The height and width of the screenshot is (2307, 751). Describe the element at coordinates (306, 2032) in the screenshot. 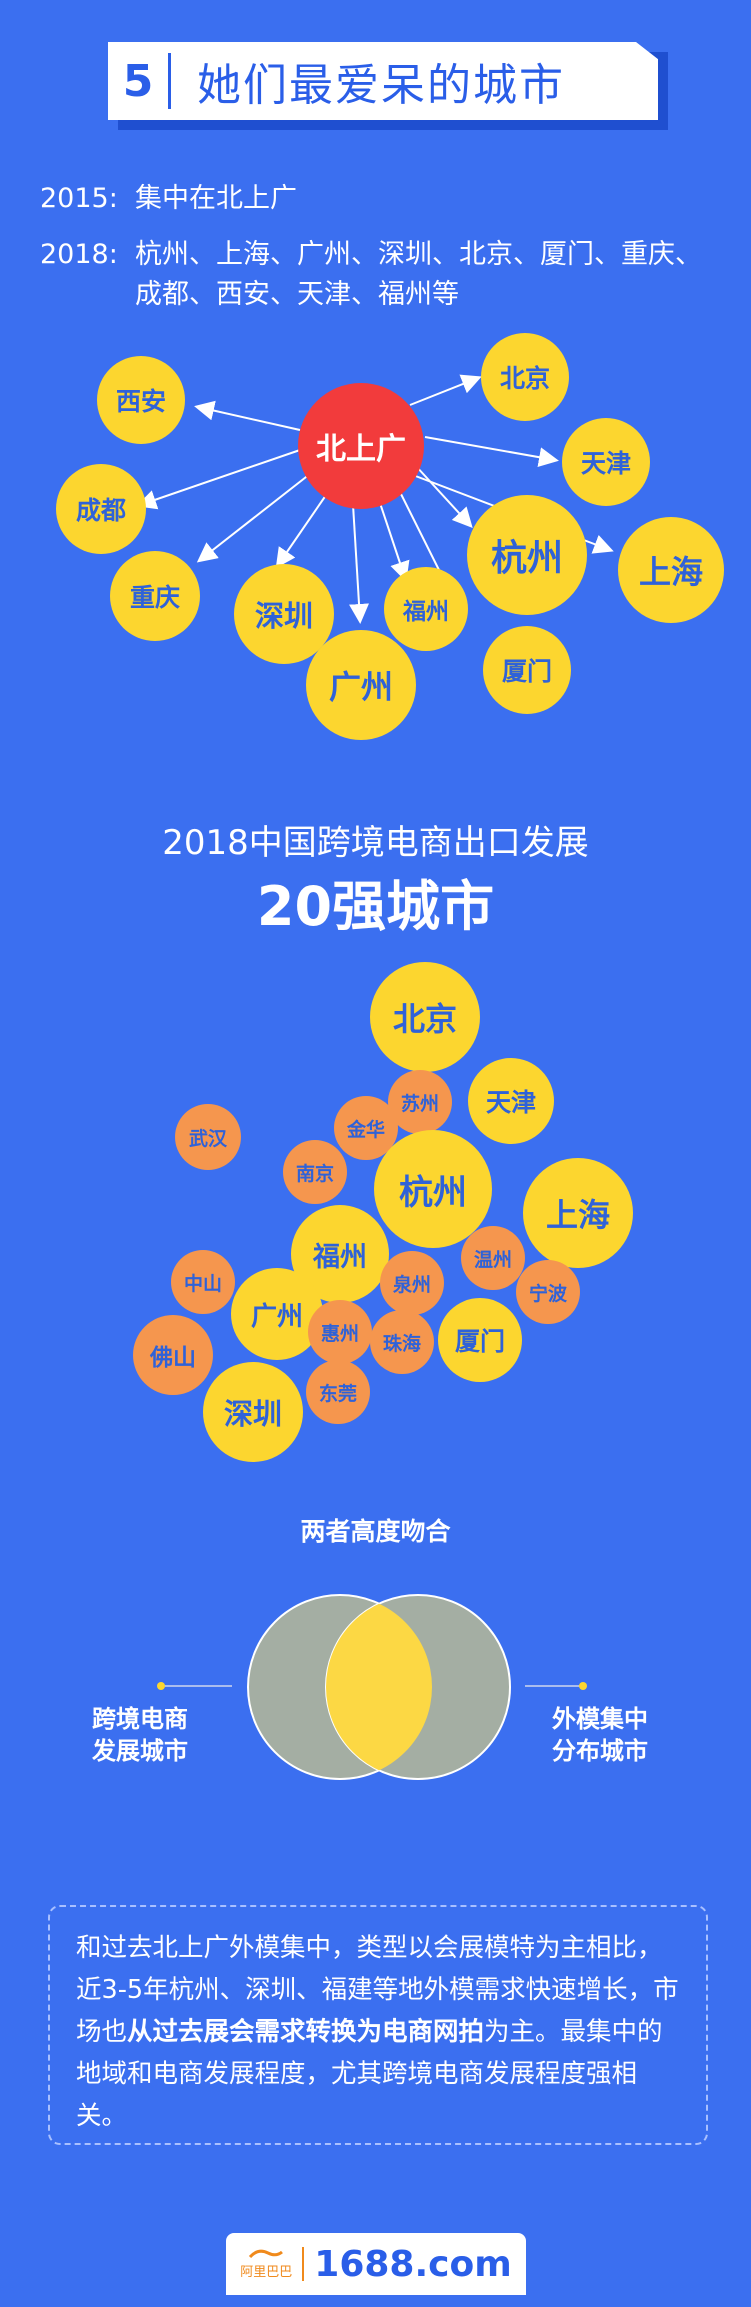

I see `summary-text-bold: 从过去展会需求转换为电商网拍` at that location.